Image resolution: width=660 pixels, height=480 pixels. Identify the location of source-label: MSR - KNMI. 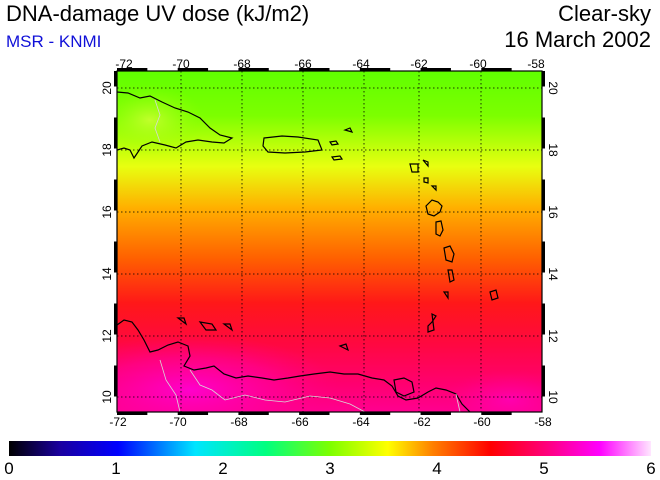
(54, 41).